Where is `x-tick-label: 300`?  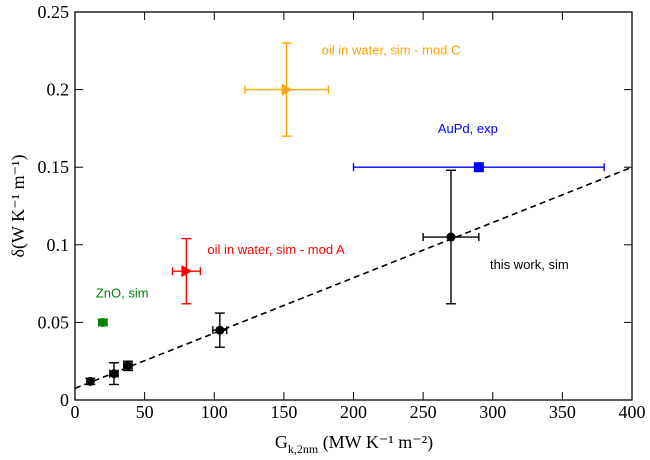
x-tick-label: 300 is located at coordinates (492, 412).